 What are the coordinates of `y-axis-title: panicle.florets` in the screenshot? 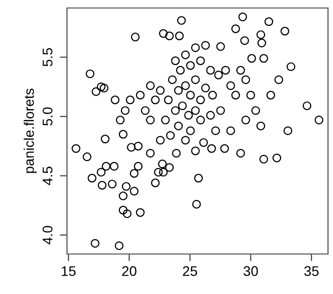 It's located at (30, 130).